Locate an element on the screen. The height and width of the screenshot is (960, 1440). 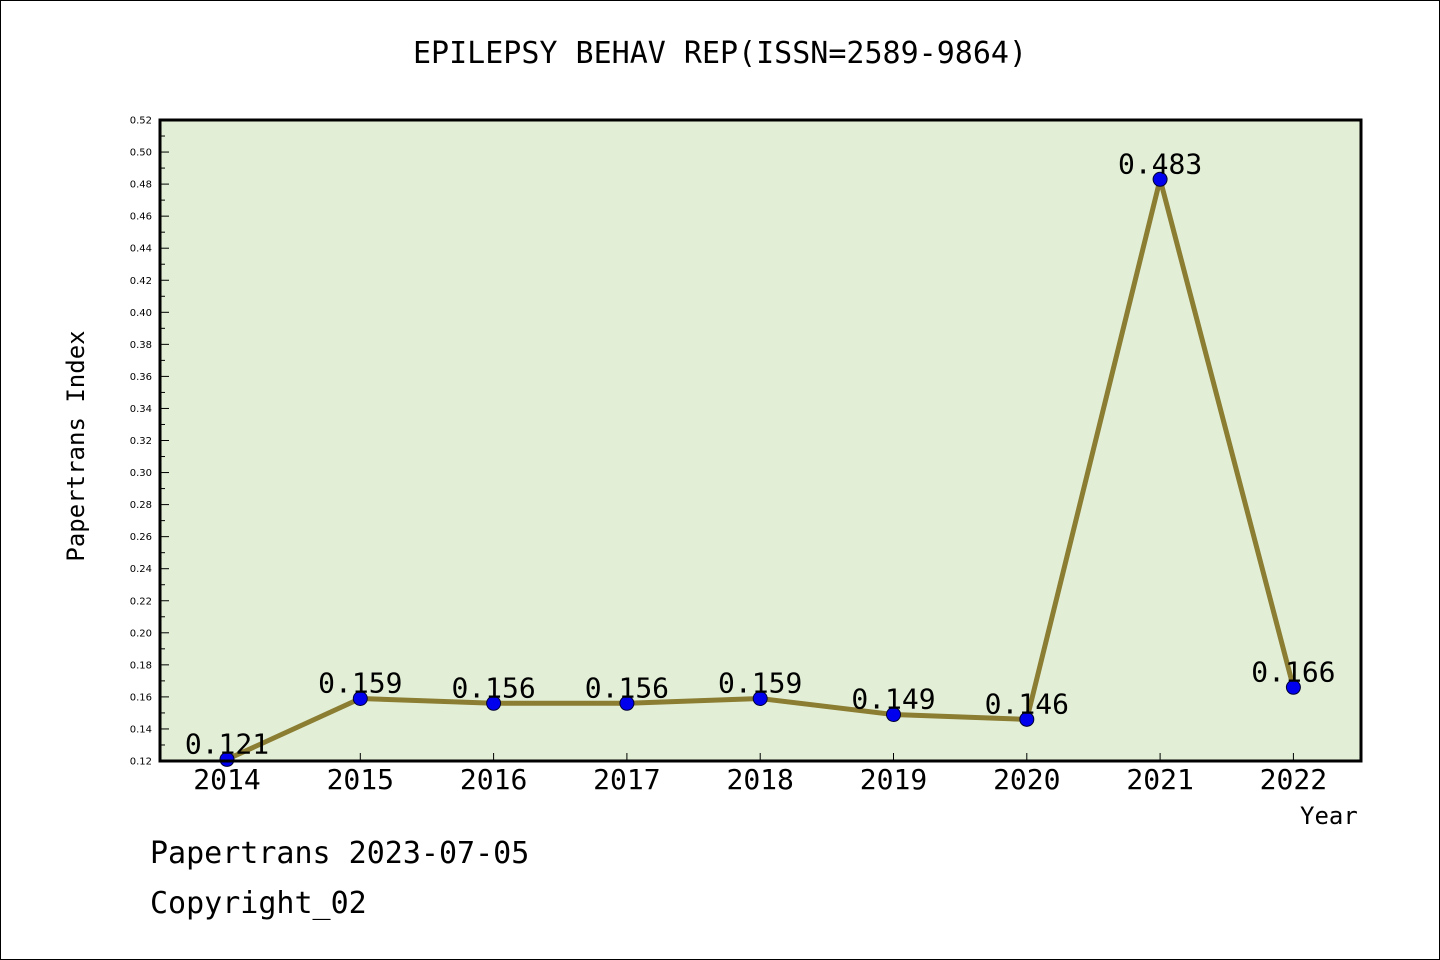
chart-title: EPILEPSY BEHAV REP(ISSN=2589-9864) is located at coordinates (720, 53).